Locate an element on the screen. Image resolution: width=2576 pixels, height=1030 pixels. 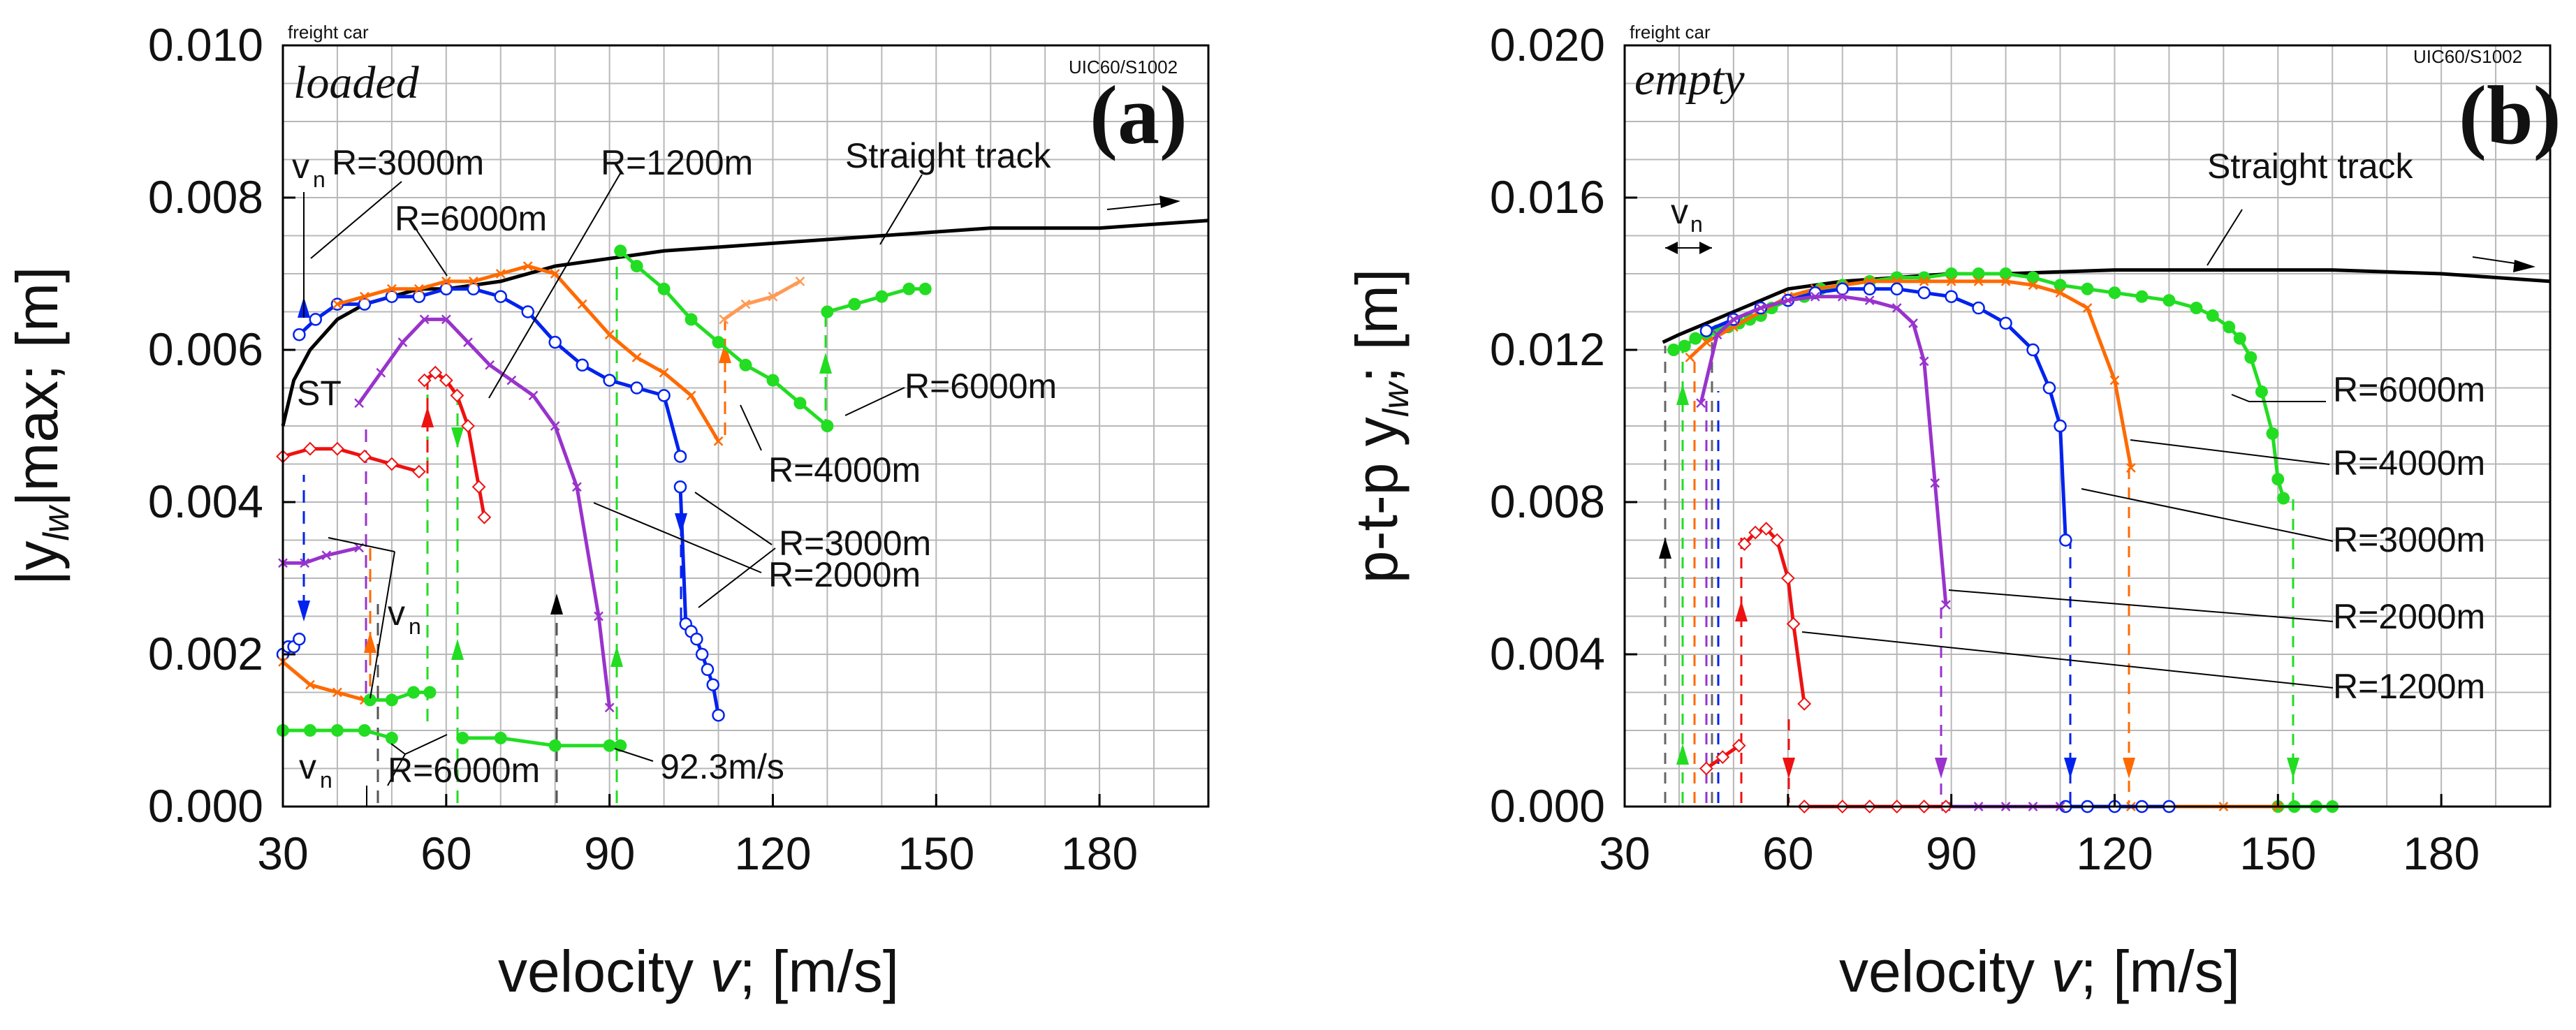
y-label-main: |y is located at coordinates (37, 563).